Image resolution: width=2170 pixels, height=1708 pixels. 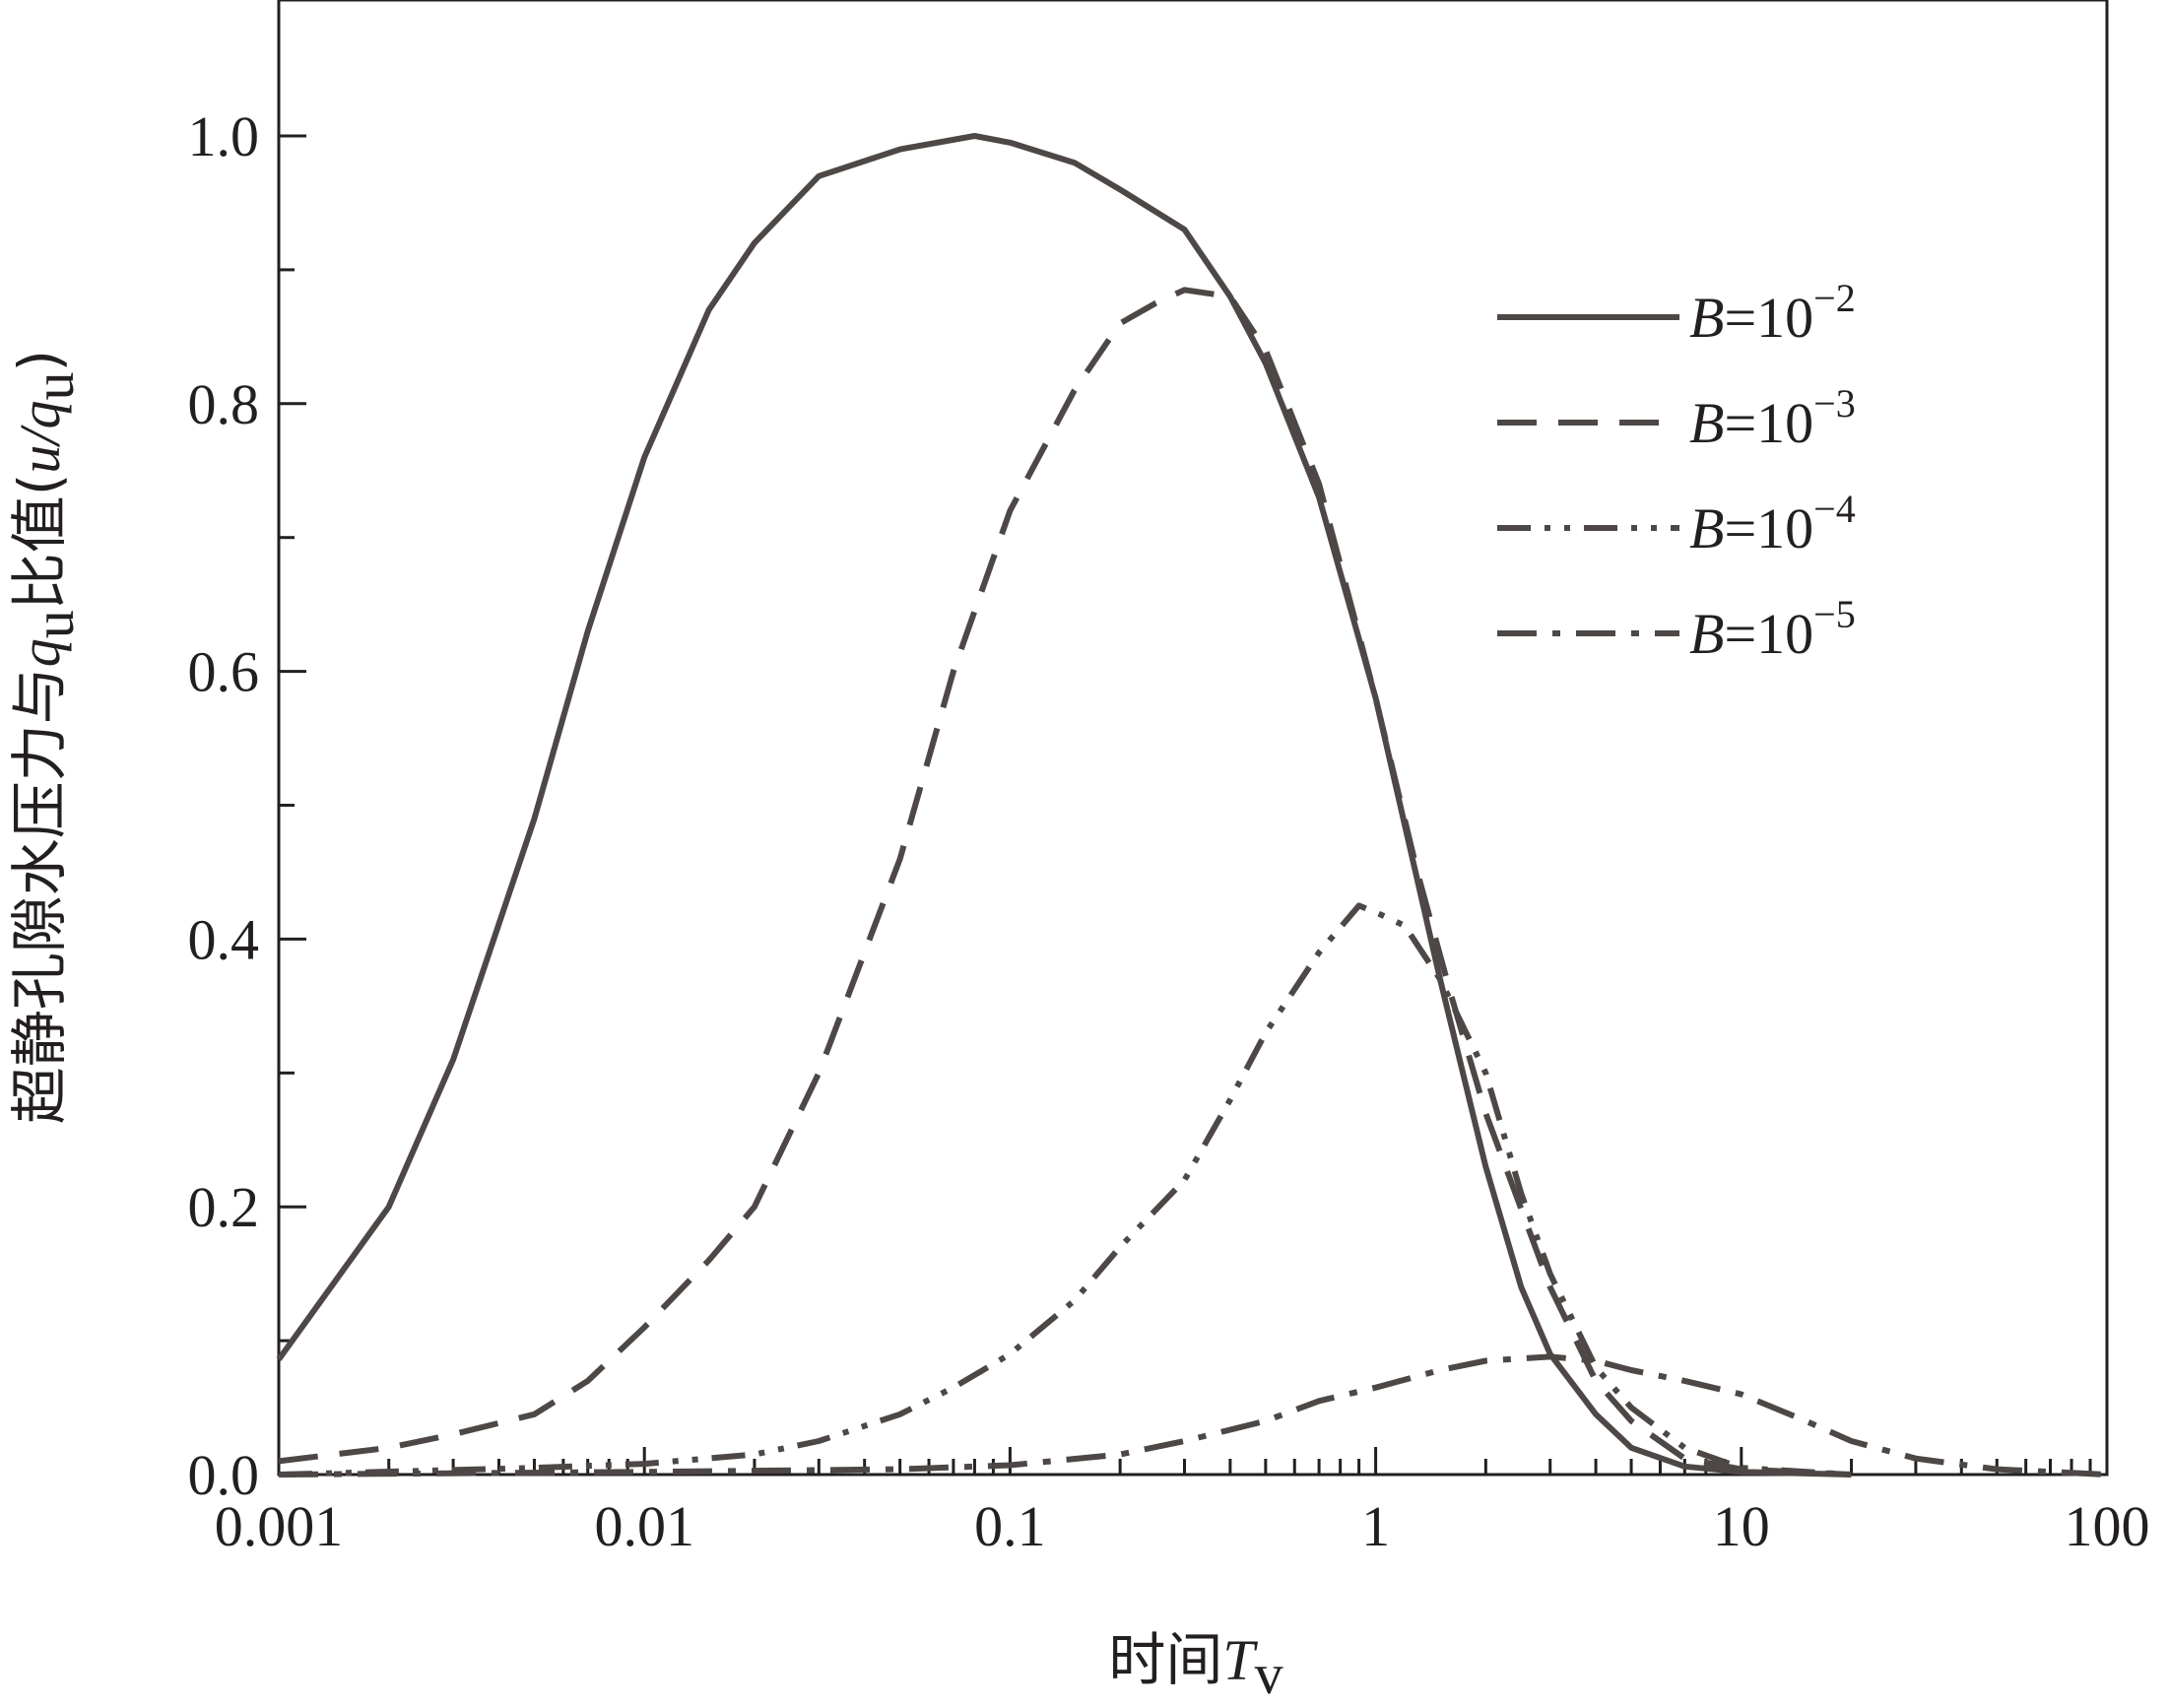 I want to click on legend: B=10−2 B=10−3 B=10−4 B=10−5, so click(x=1676, y=471).